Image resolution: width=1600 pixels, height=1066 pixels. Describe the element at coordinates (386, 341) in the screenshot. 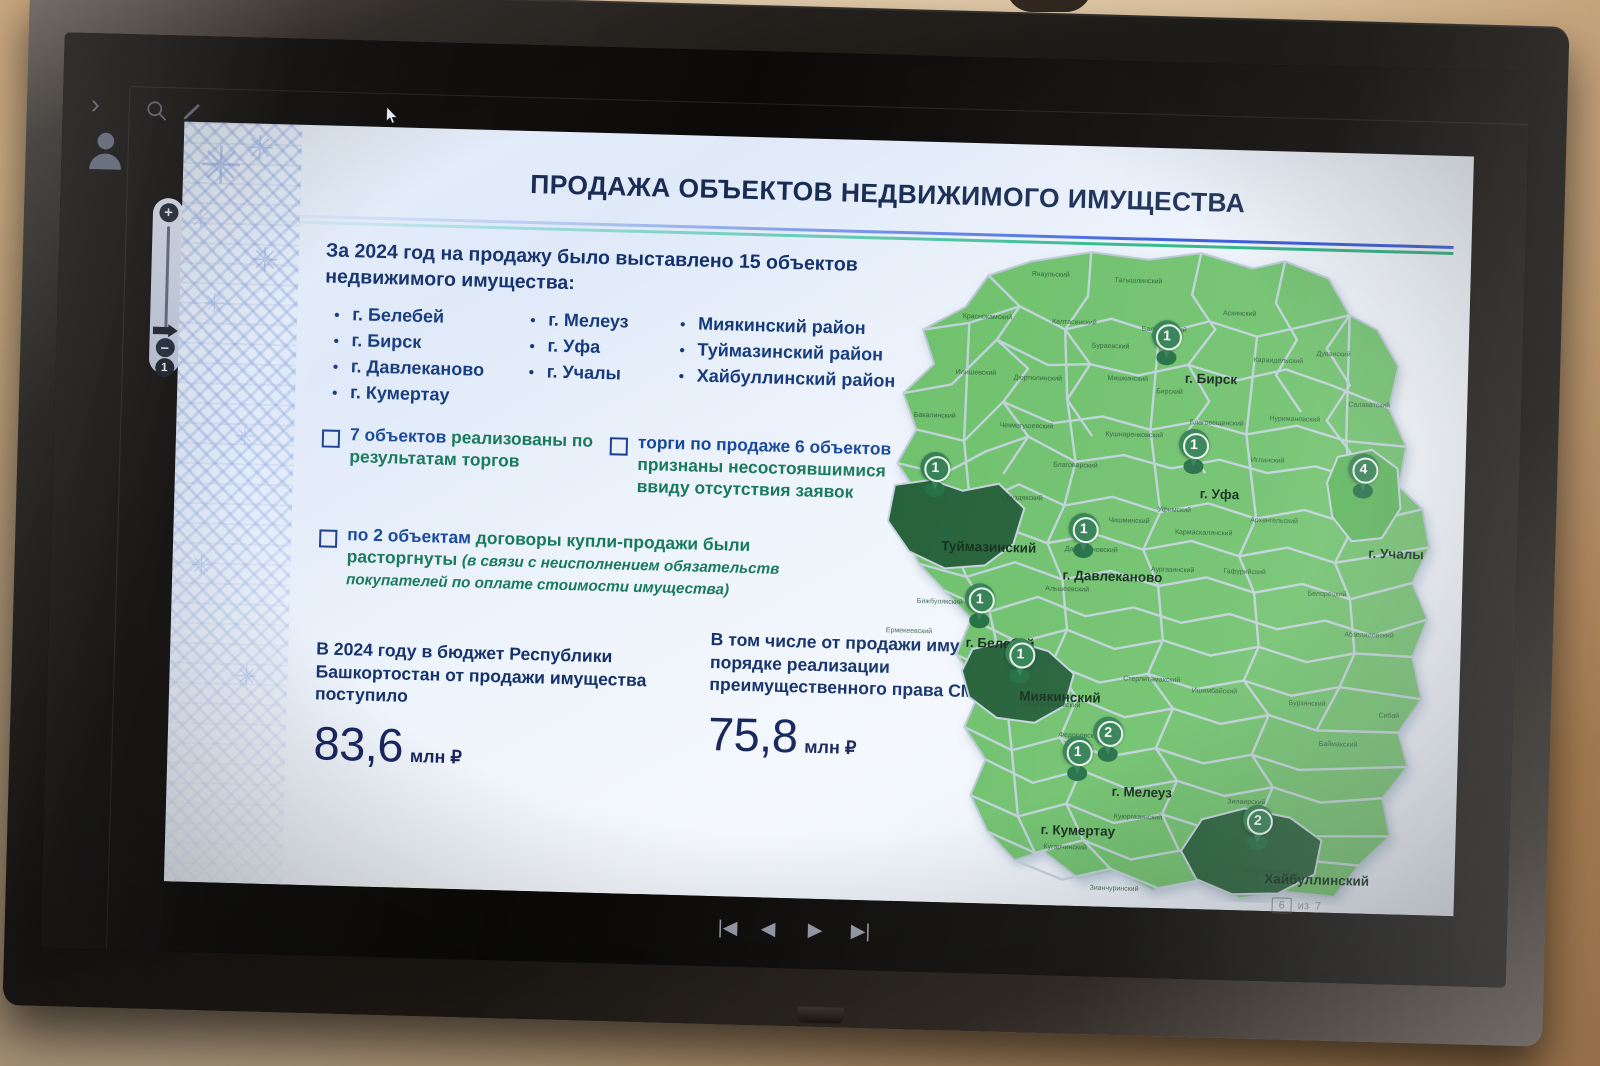

I see `city-label: г. Бирск` at that location.